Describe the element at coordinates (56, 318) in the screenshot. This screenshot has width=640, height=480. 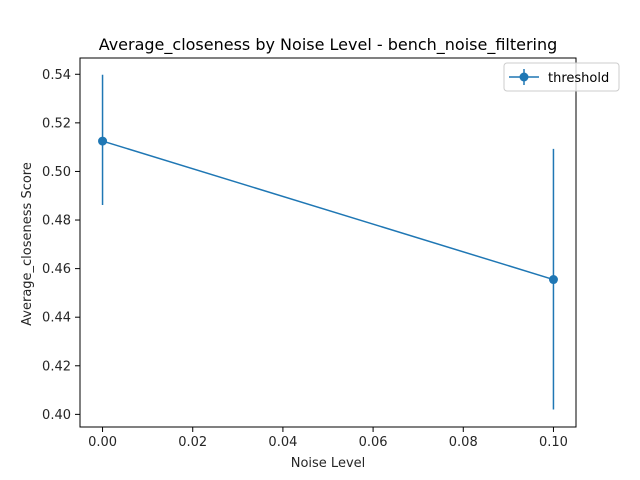
I see `y-tick-label: 0.44` at that location.